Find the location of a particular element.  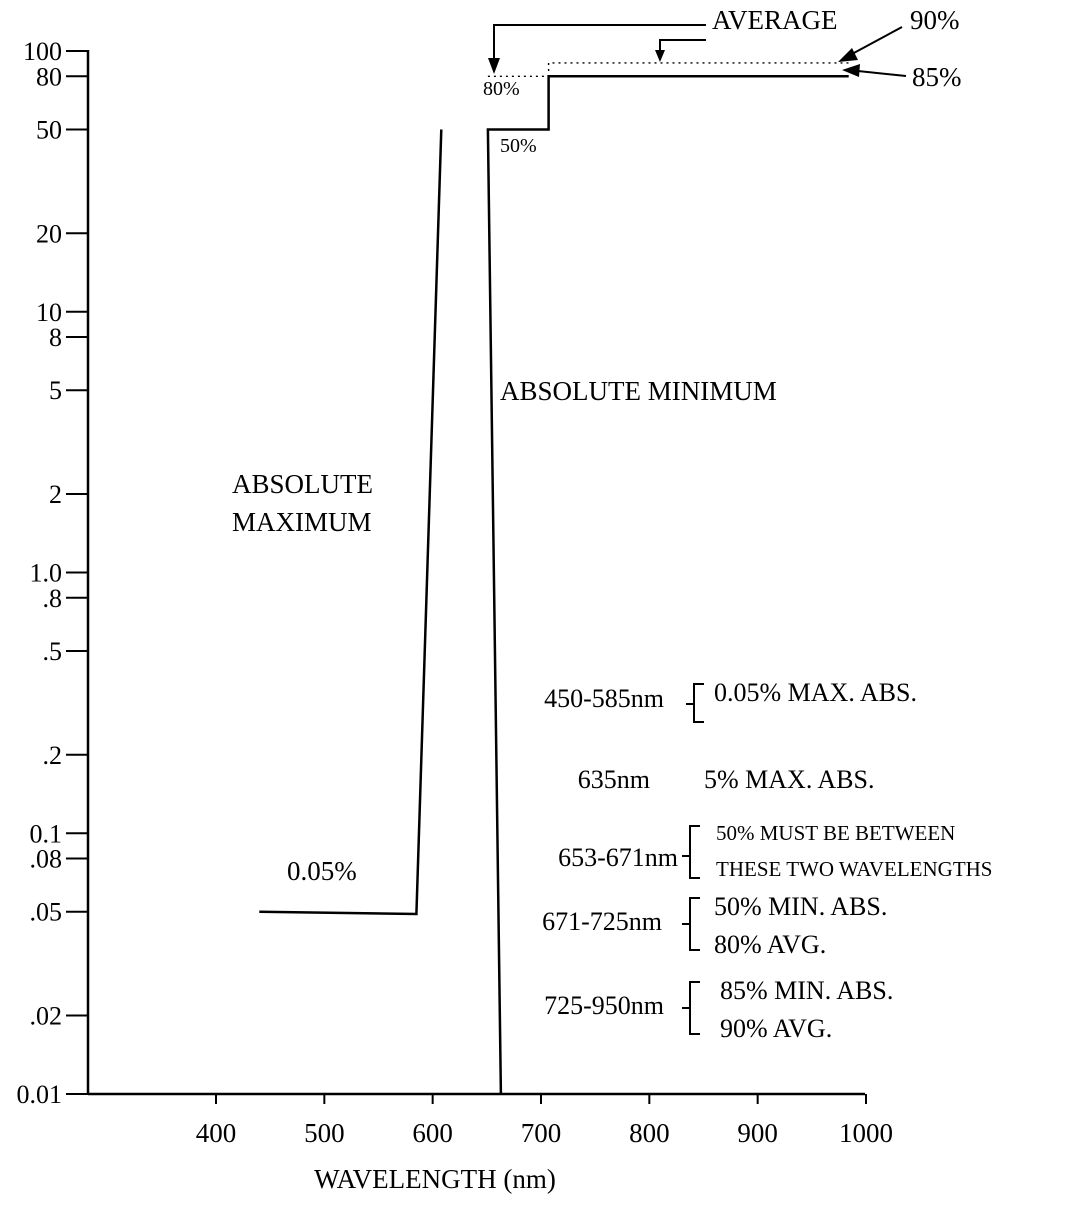

average-callout-arrows is located at coordinates (599, 43).